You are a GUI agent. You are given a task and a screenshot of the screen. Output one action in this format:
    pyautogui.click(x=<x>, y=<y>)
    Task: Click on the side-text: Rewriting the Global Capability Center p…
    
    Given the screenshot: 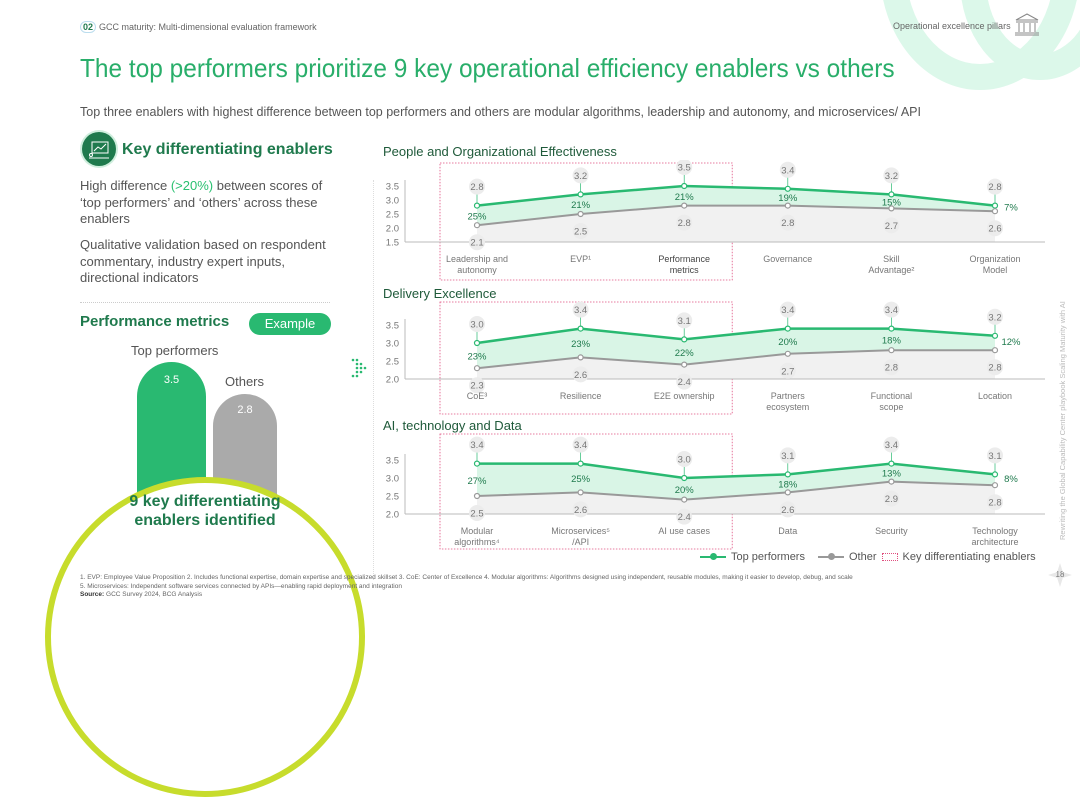 What is the action you would take?
    pyautogui.click(x=1062, y=420)
    